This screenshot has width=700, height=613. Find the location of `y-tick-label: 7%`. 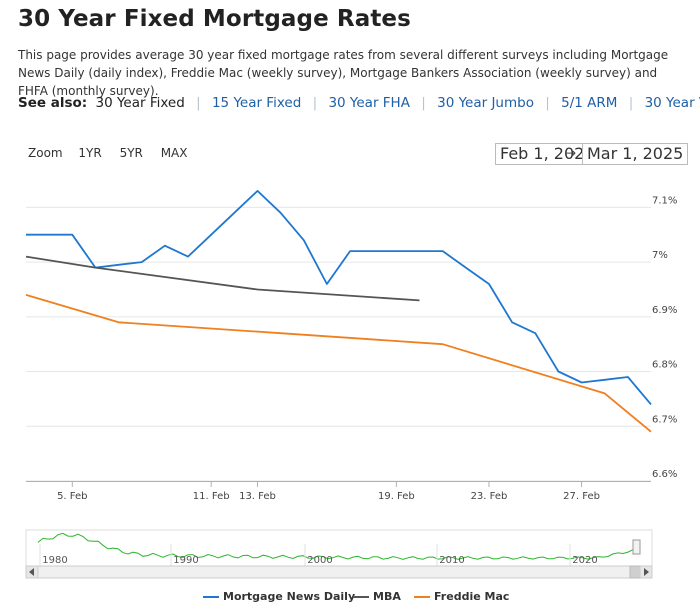

y-tick-label: 7% is located at coordinates (660, 255).